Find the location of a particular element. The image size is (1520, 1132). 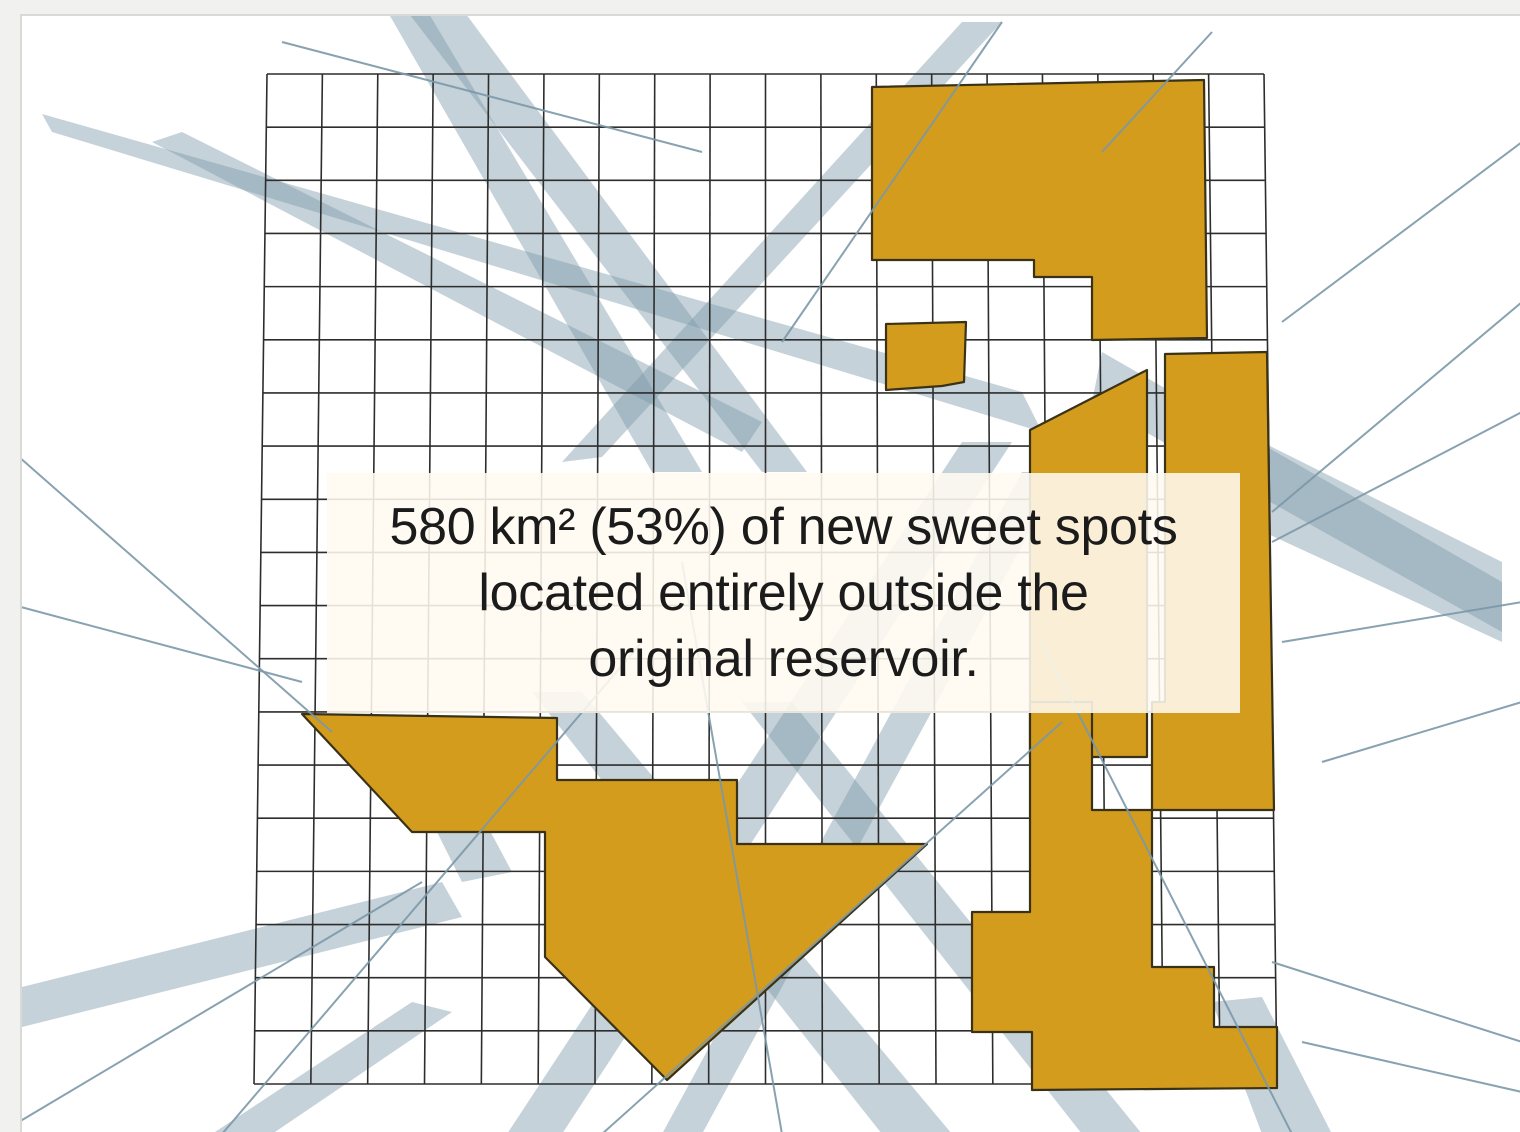

callout-line-2: located entirely outside the is located at coordinates (783, 593).